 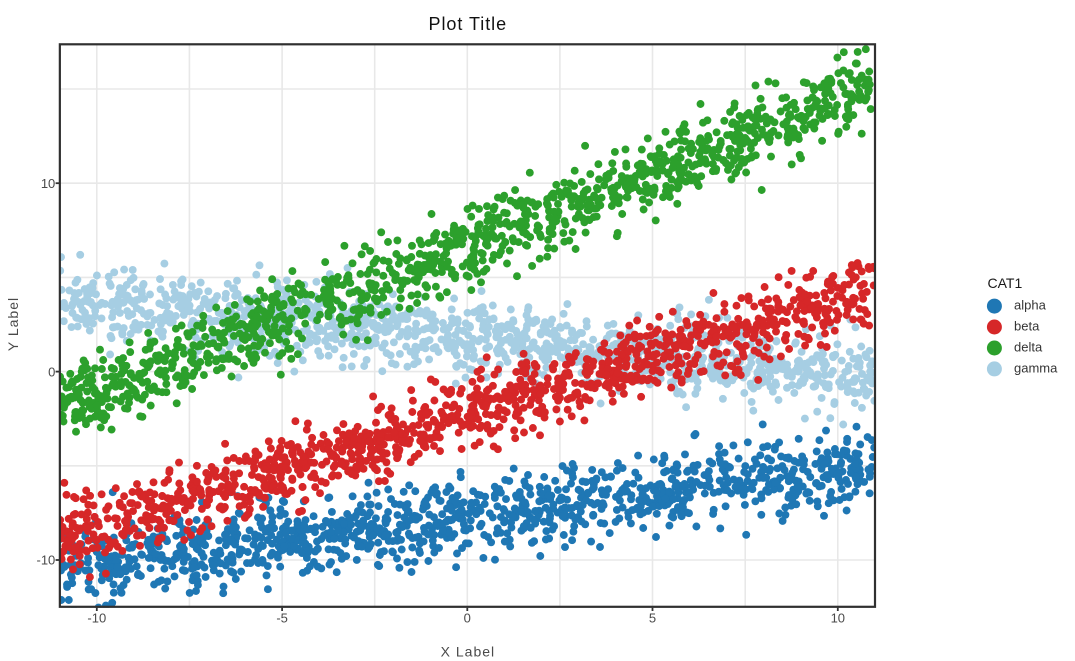 I want to click on svg-text: -5, so click(x=282, y=617).